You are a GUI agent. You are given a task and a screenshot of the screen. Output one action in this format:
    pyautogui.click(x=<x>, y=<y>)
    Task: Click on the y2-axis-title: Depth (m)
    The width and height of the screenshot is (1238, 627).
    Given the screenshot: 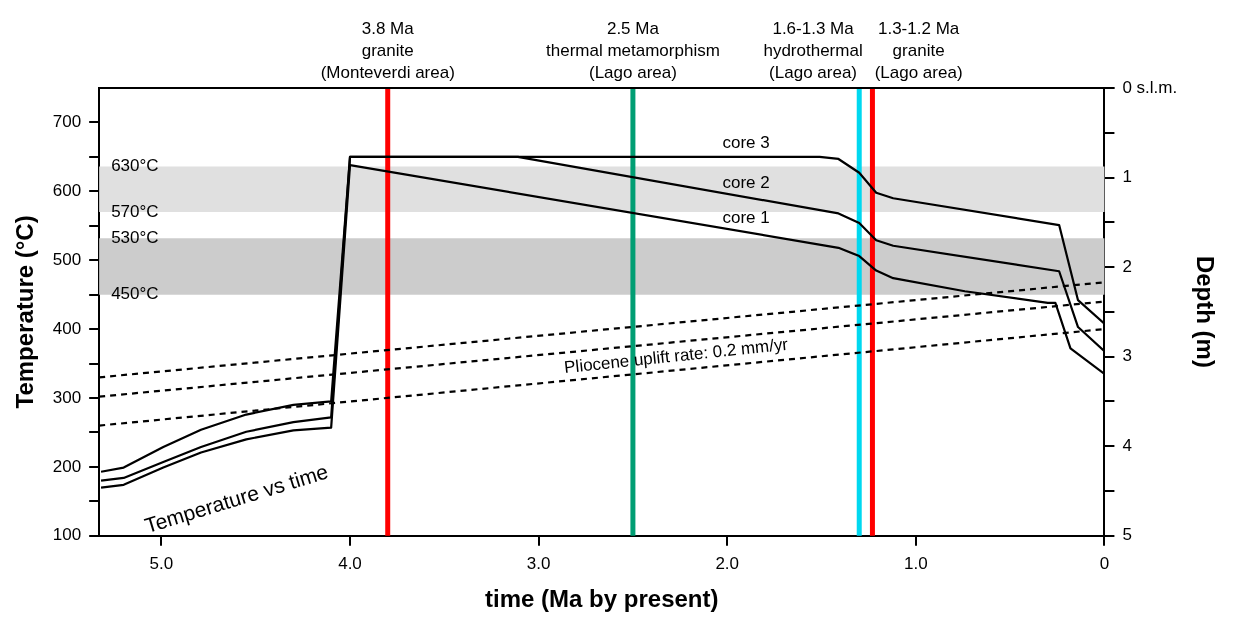 What is the action you would take?
    pyautogui.click(x=1205, y=311)
    